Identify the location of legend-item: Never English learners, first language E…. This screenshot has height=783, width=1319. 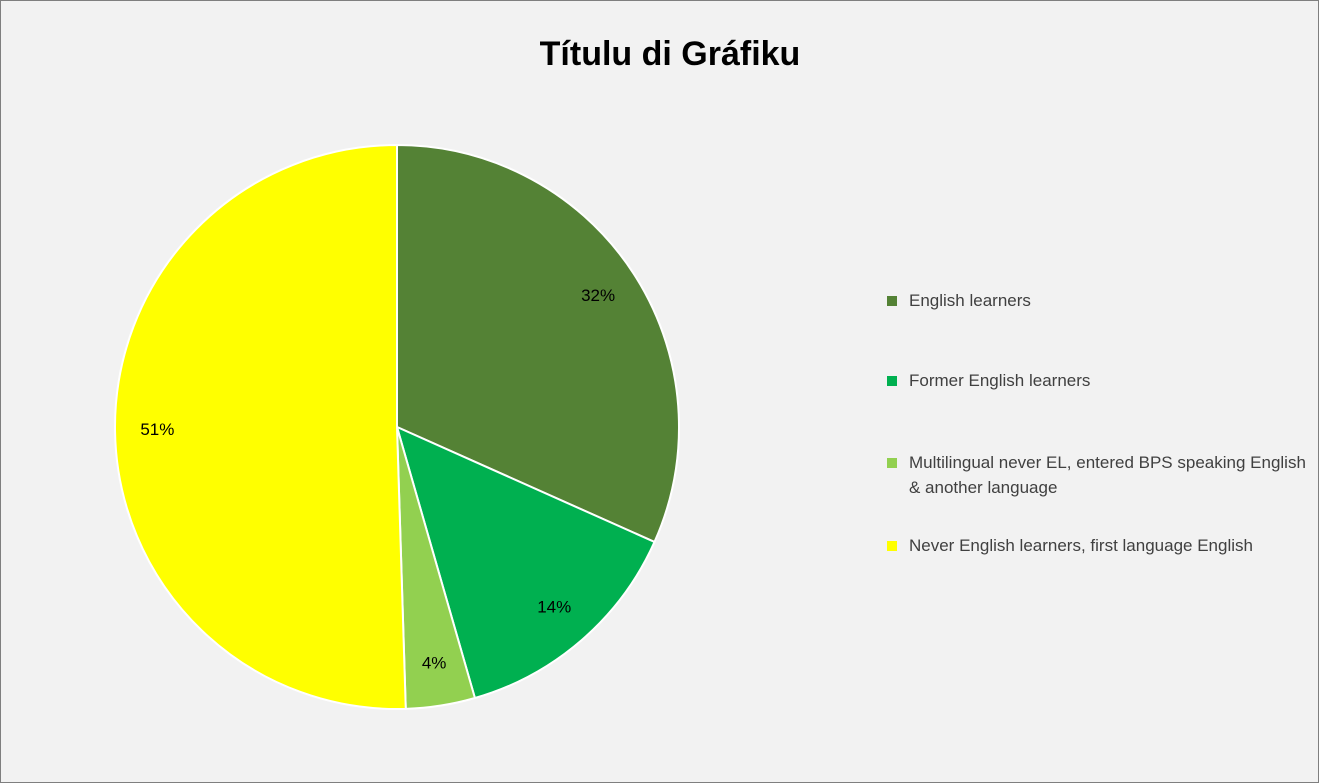
(1097, 545).